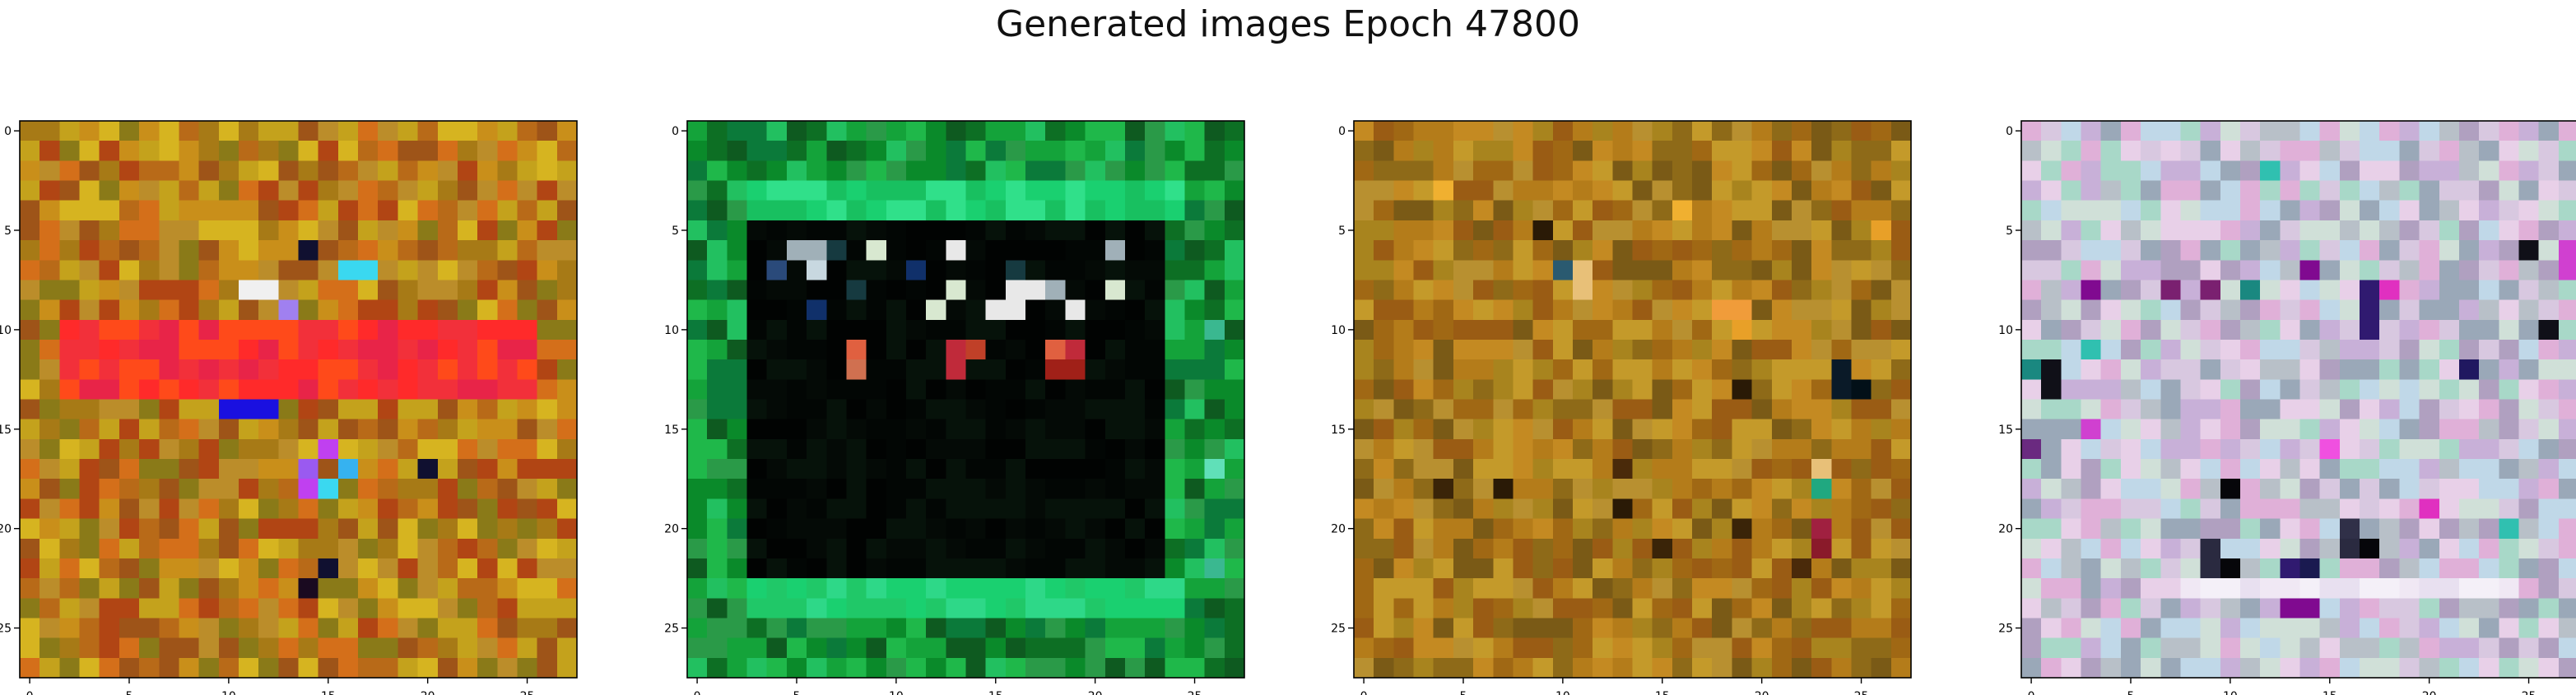  Describe the element at coordinates (527, 692) in the screenshot. I see `x-tick-label: 25` at that location.